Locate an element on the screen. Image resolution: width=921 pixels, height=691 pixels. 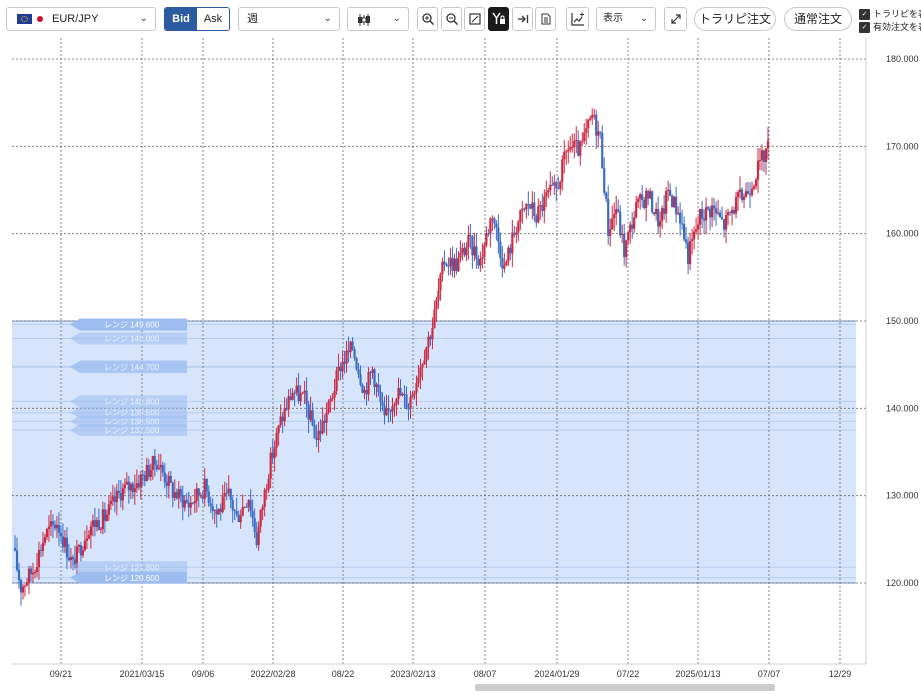
display-select: 表示 ⌄ is located at coordinates (626, 19).